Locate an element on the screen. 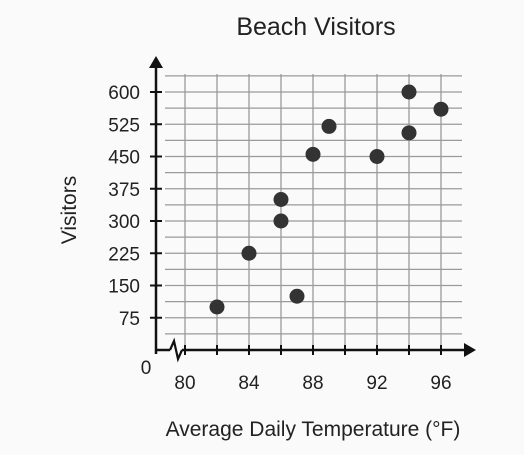 The height and width of the screenshot is (455, 524). y-tick-label: 450 is located at coordinates (124, 158).